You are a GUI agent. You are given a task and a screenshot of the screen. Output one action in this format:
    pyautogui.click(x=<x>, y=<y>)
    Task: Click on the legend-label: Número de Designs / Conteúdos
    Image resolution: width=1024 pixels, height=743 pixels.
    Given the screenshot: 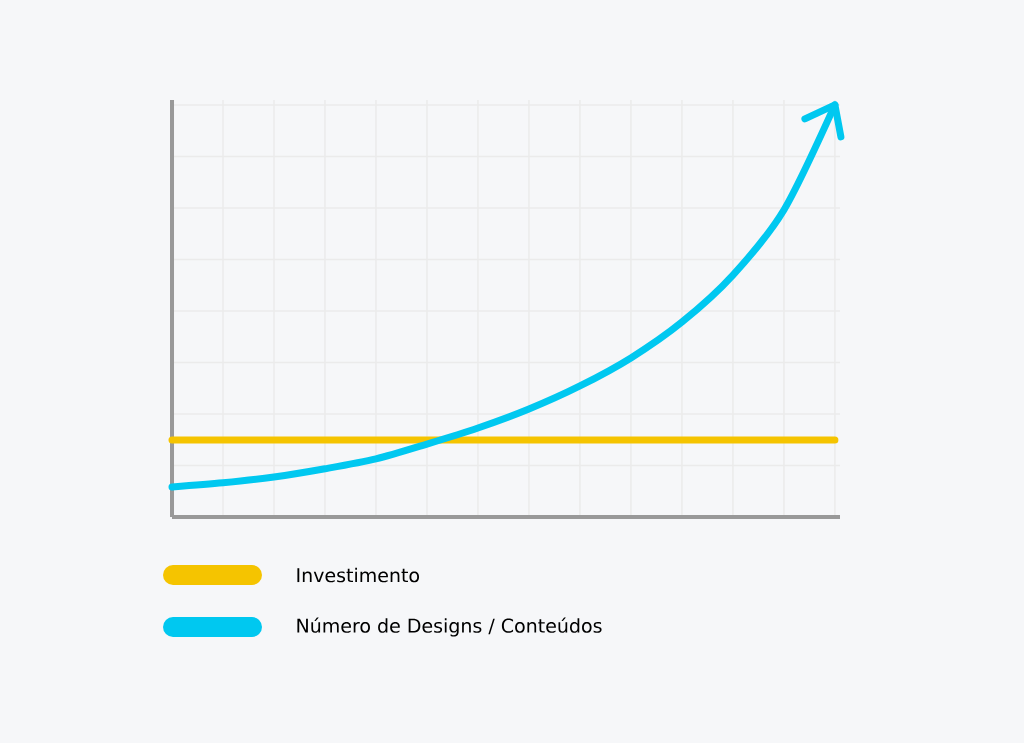 What is the action you would take?
    pyautogui.click(x=449, y=627)
    